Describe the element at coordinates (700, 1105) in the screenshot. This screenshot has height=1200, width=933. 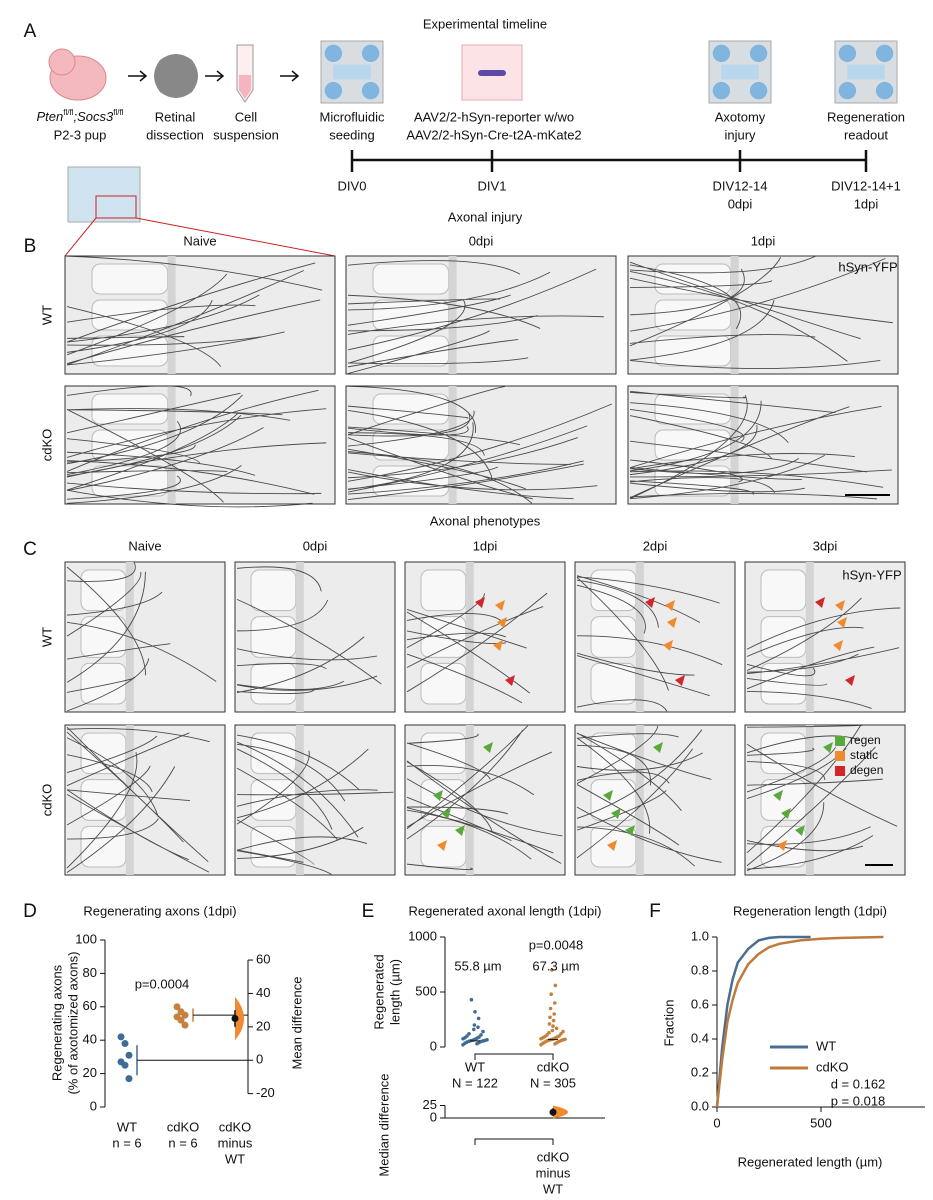
I see `y-tick-label: 0.0` at that location.